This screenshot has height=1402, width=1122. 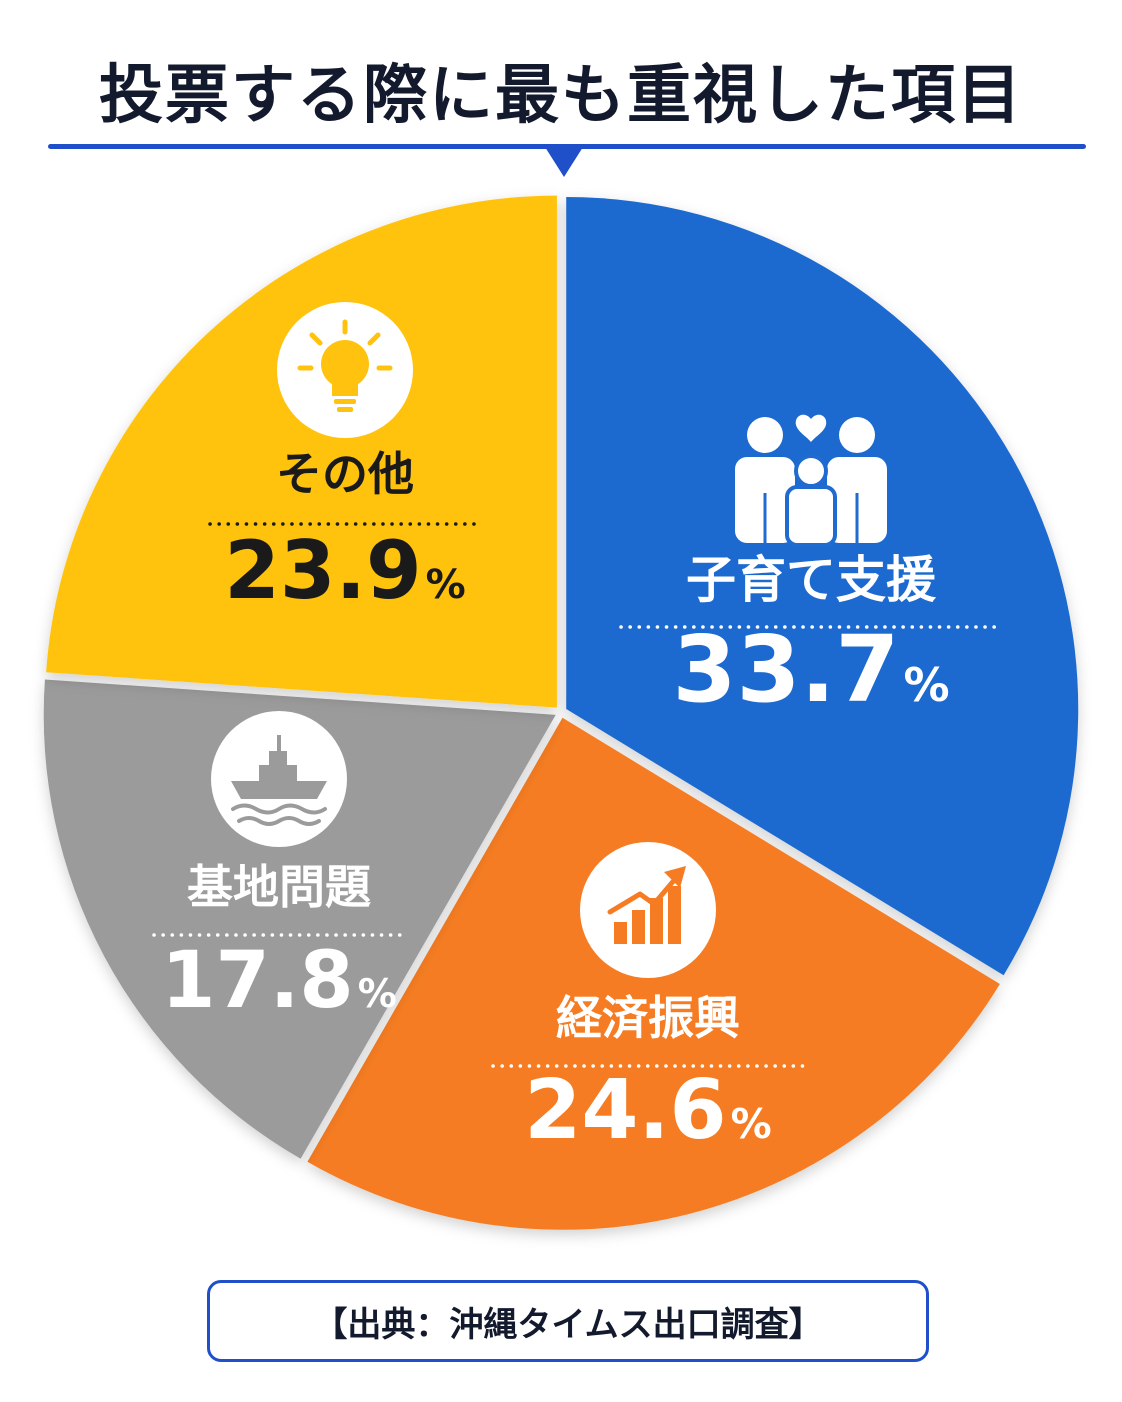 I want to click on slice-label: 経済振興, so click(x=648, y=1018).